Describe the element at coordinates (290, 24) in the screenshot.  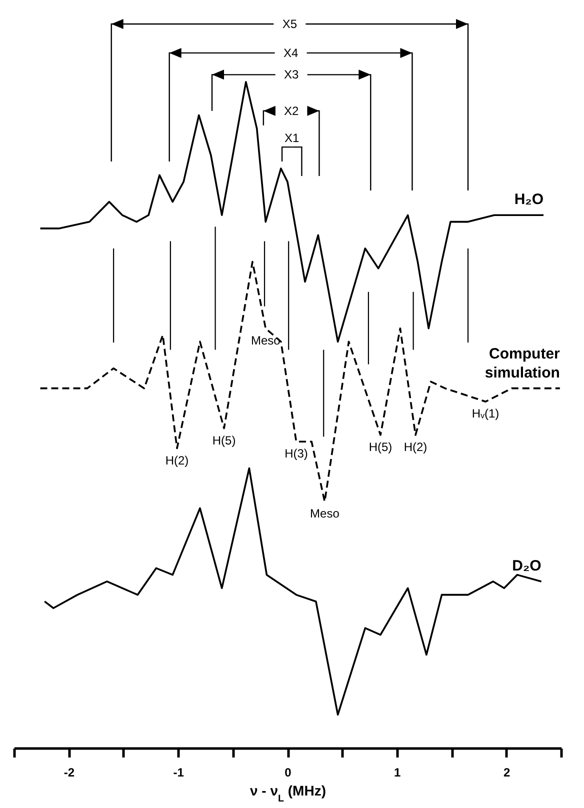
I see `text: X5` at that location.